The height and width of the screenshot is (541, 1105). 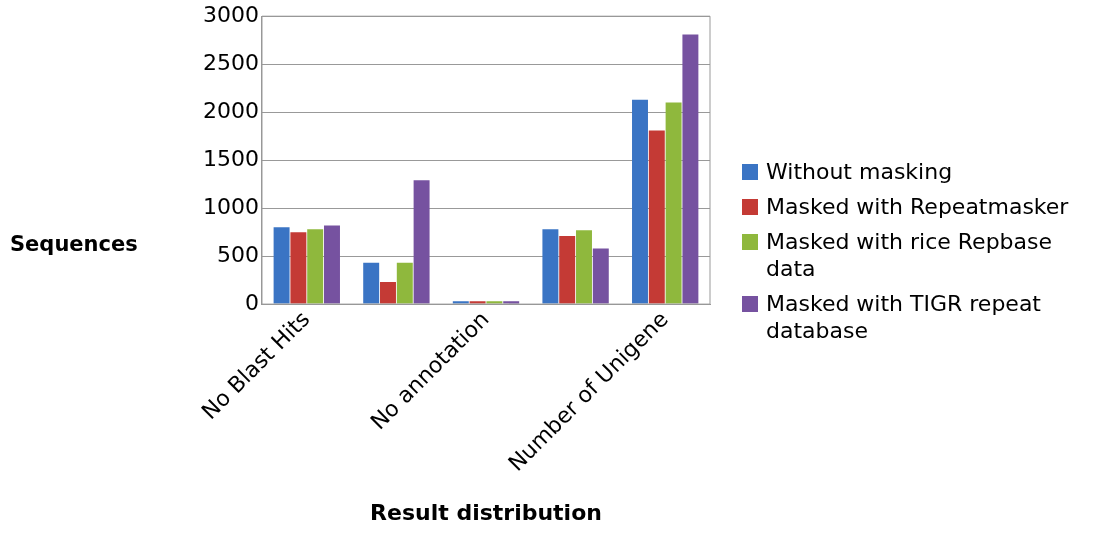 What do you see at coordinates (251, 302) in the screenshot?
I see `y-tick-label: 0` at bounding box center [251, 302].